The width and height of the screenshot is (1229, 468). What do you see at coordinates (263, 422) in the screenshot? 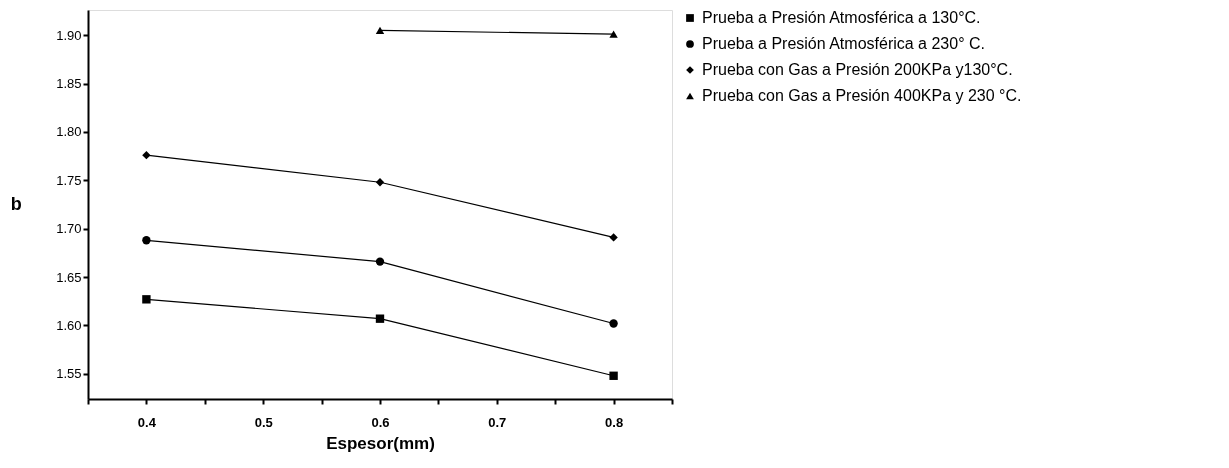
I see `x-tick-label: 0.5` at bounding box center [263, 422].